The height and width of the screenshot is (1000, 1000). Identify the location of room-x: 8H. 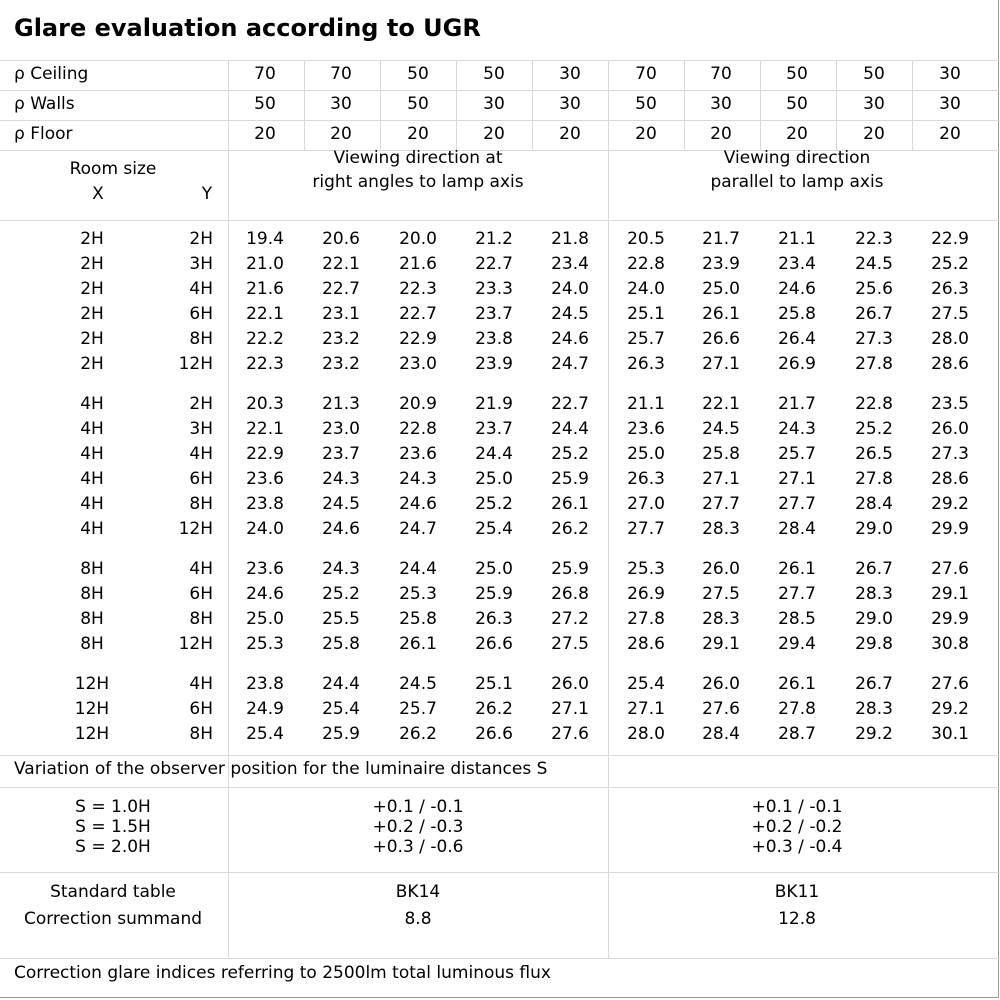
(92, 644).